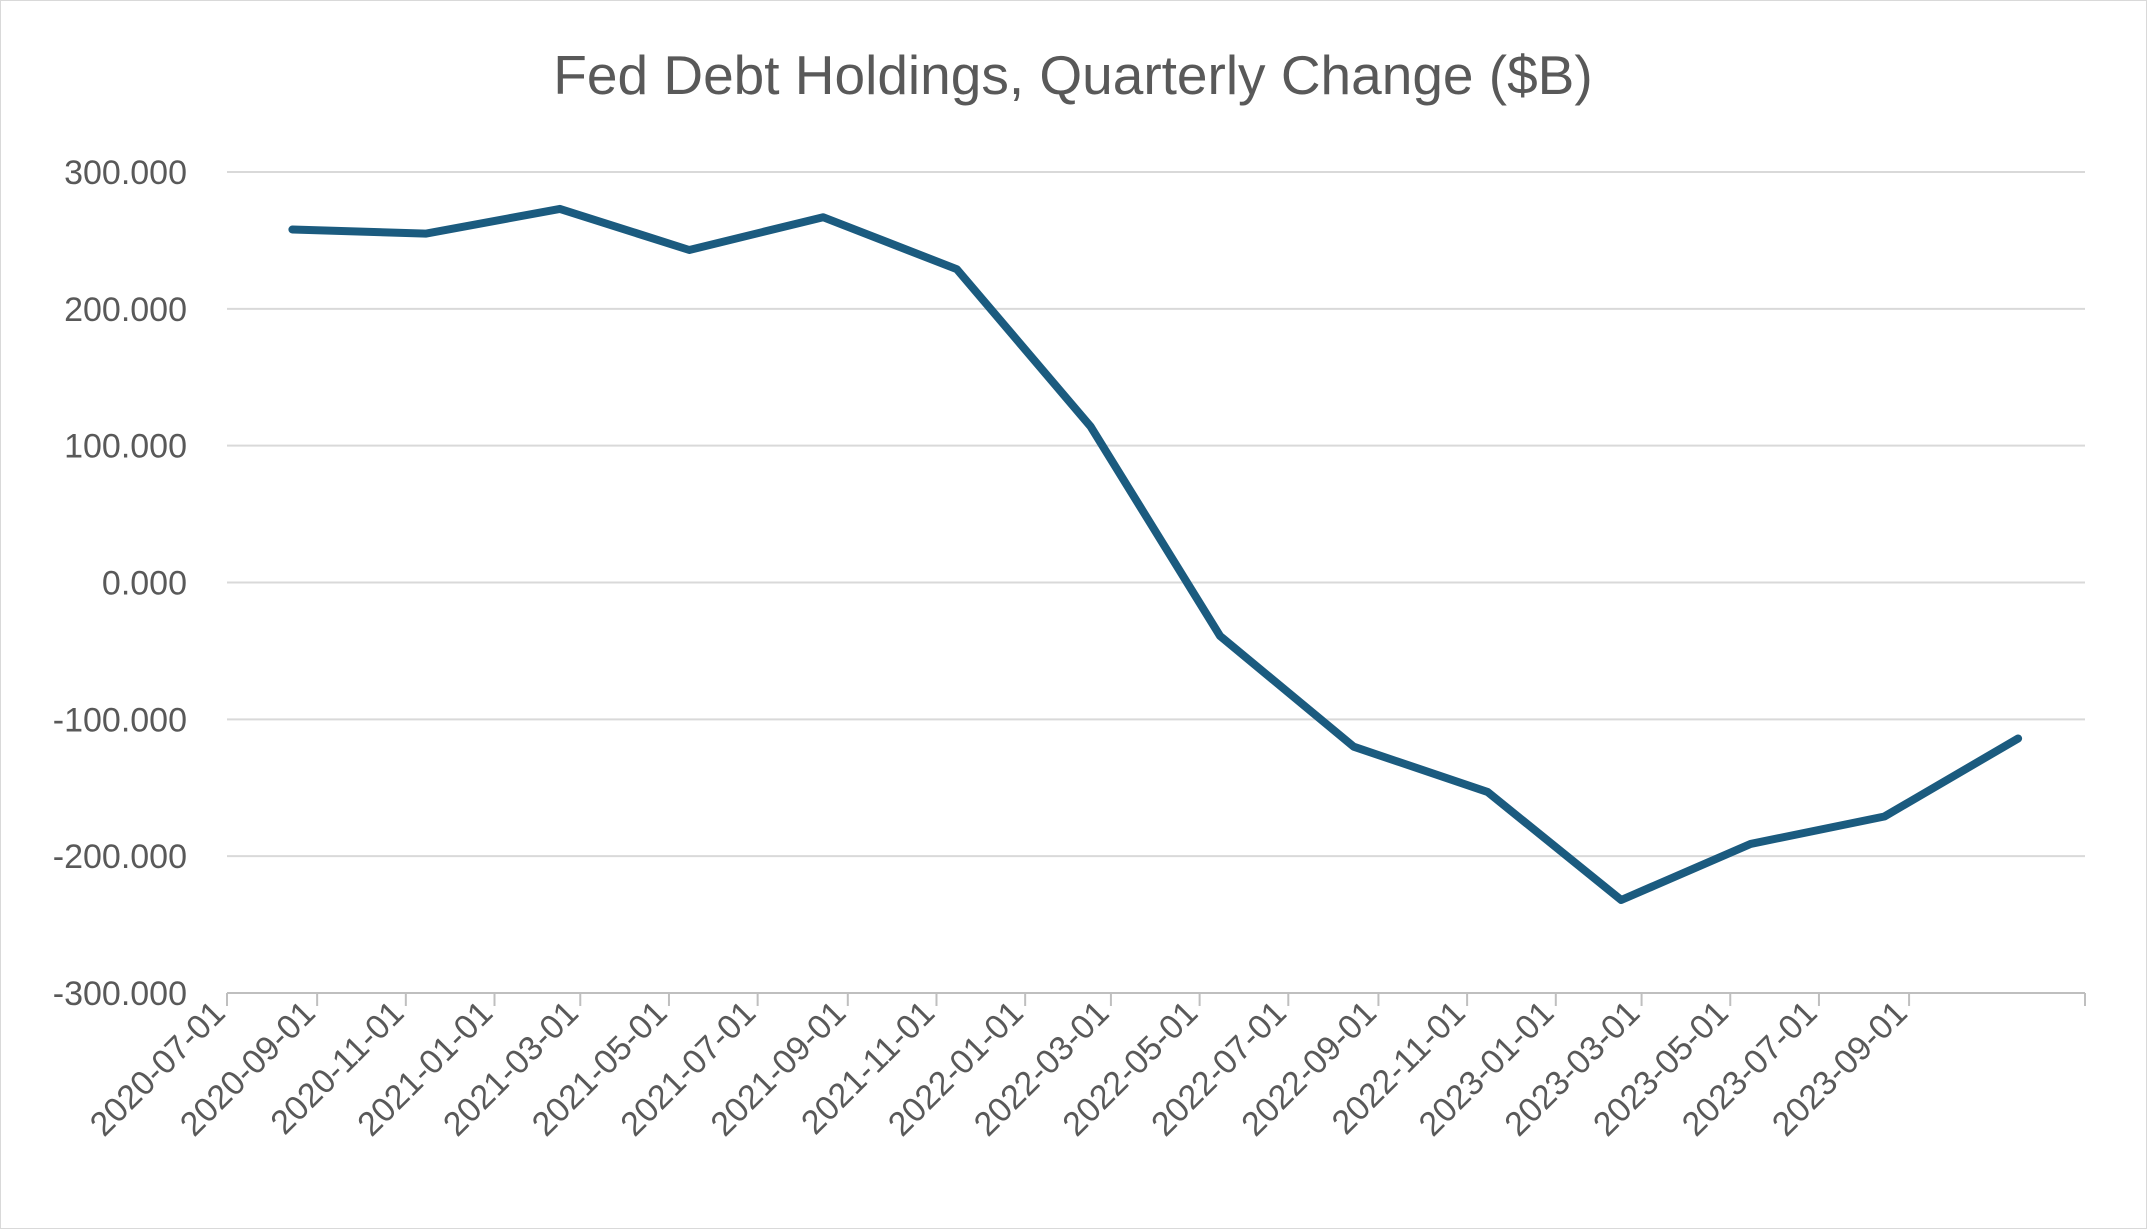 This screenshot has height=1229, width=2147. I want to click on y-tick-label: 200.000, so click(125, 310).